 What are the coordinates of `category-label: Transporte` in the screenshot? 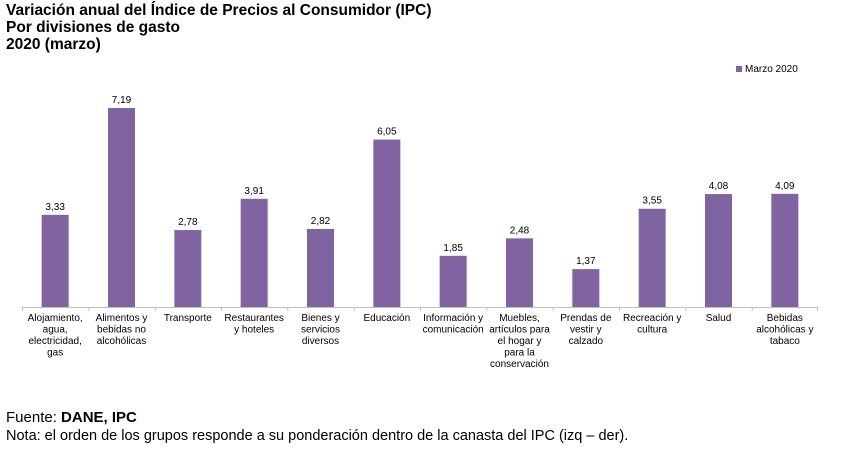 It's located at (188, 318).